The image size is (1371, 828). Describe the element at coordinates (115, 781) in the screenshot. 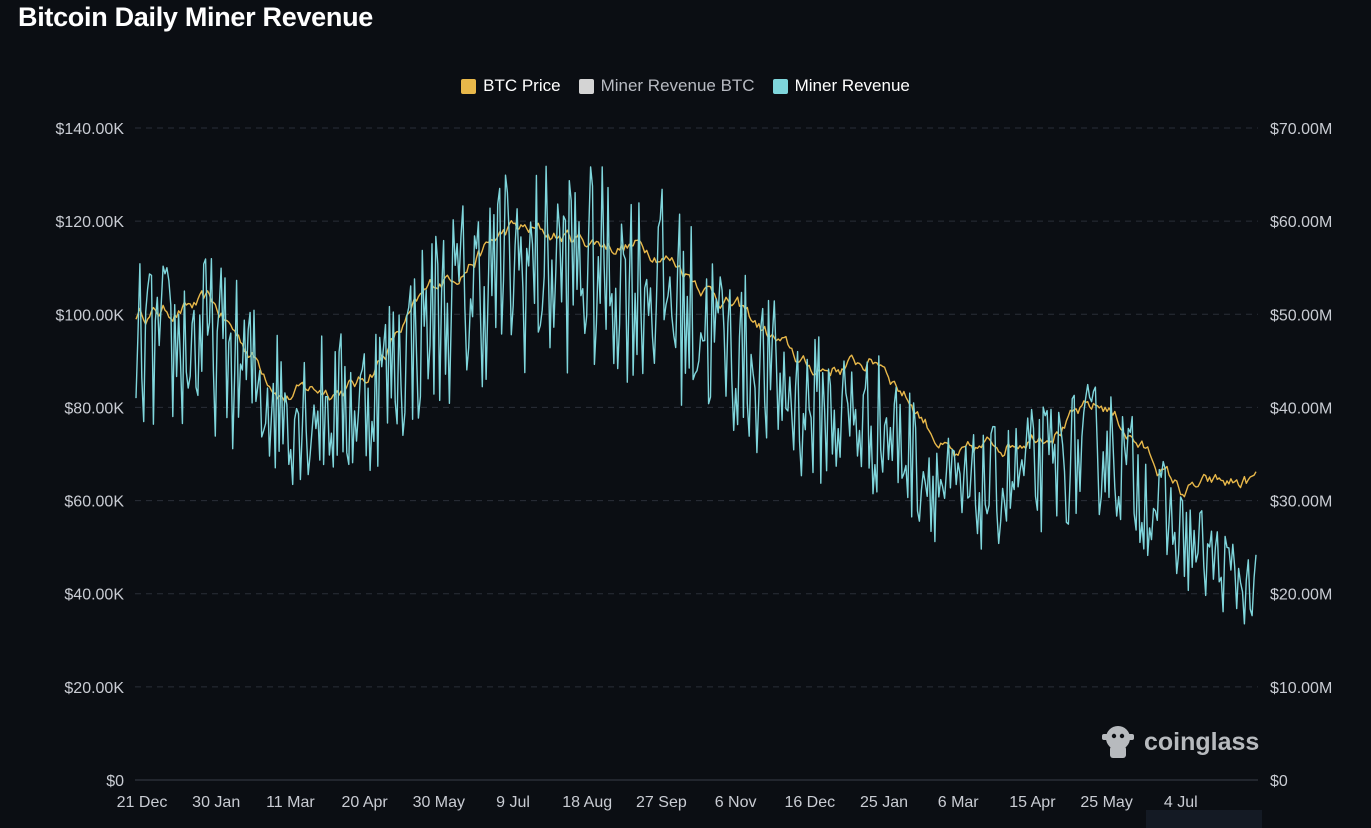

I see `left-tick-label: $0` at that location.